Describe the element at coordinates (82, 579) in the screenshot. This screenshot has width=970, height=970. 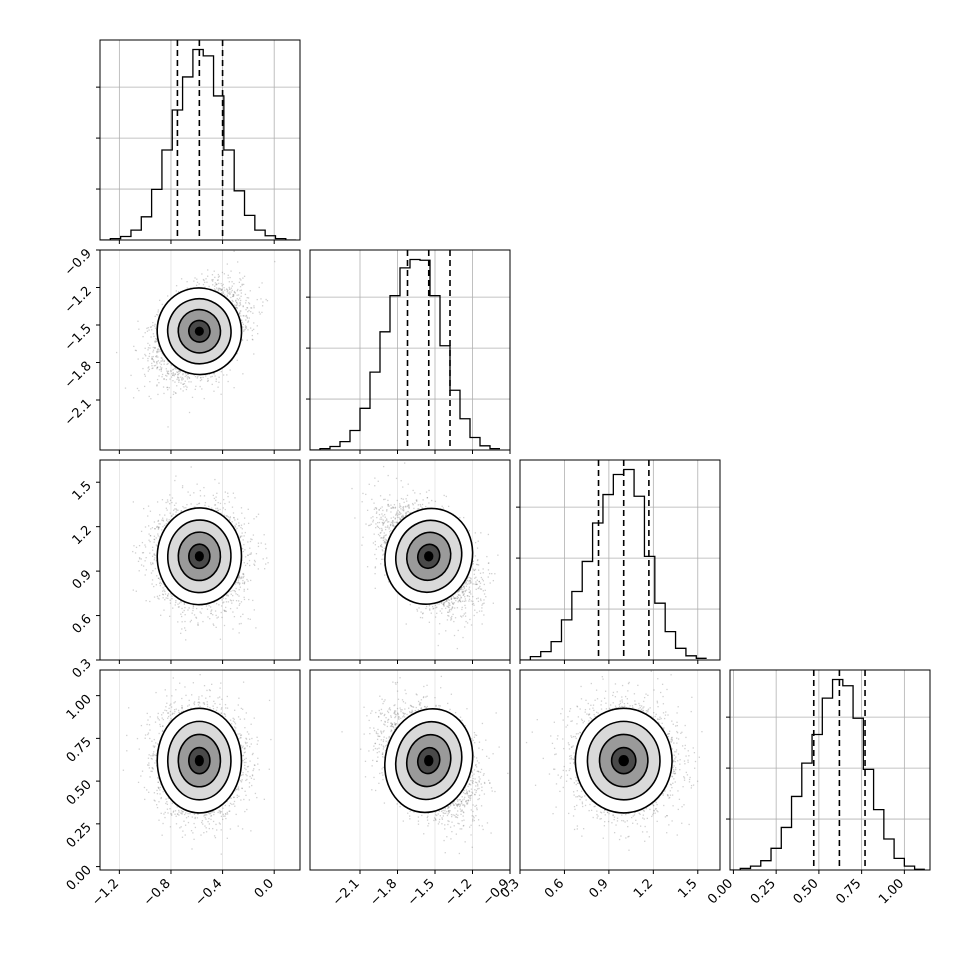
I see `y-tick-label-3-3: 0.9` at that location.